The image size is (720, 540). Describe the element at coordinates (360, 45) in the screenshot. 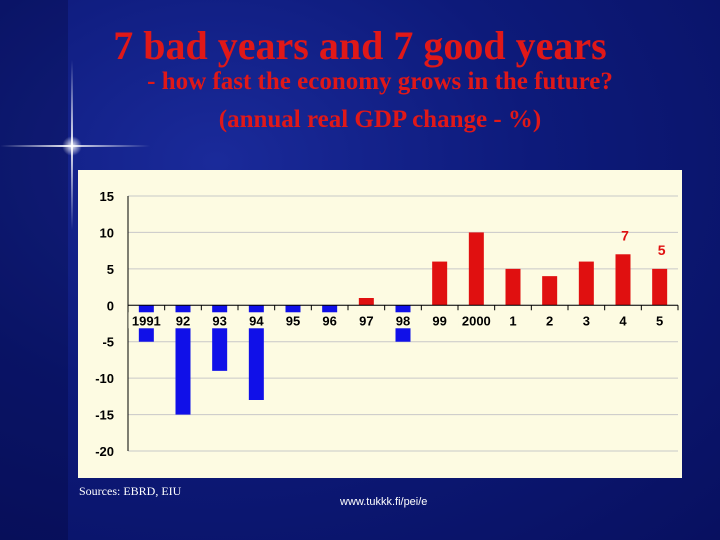

I see `slide-title: 7 bad years and 7 good years` at that location.